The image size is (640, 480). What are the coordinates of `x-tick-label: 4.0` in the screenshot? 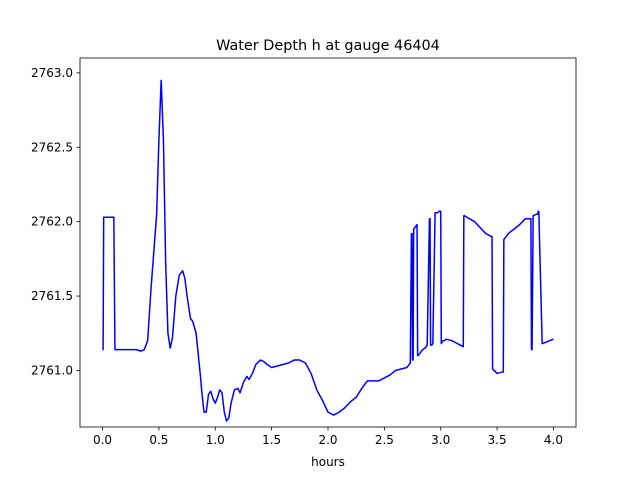 It's located at (553, 440).